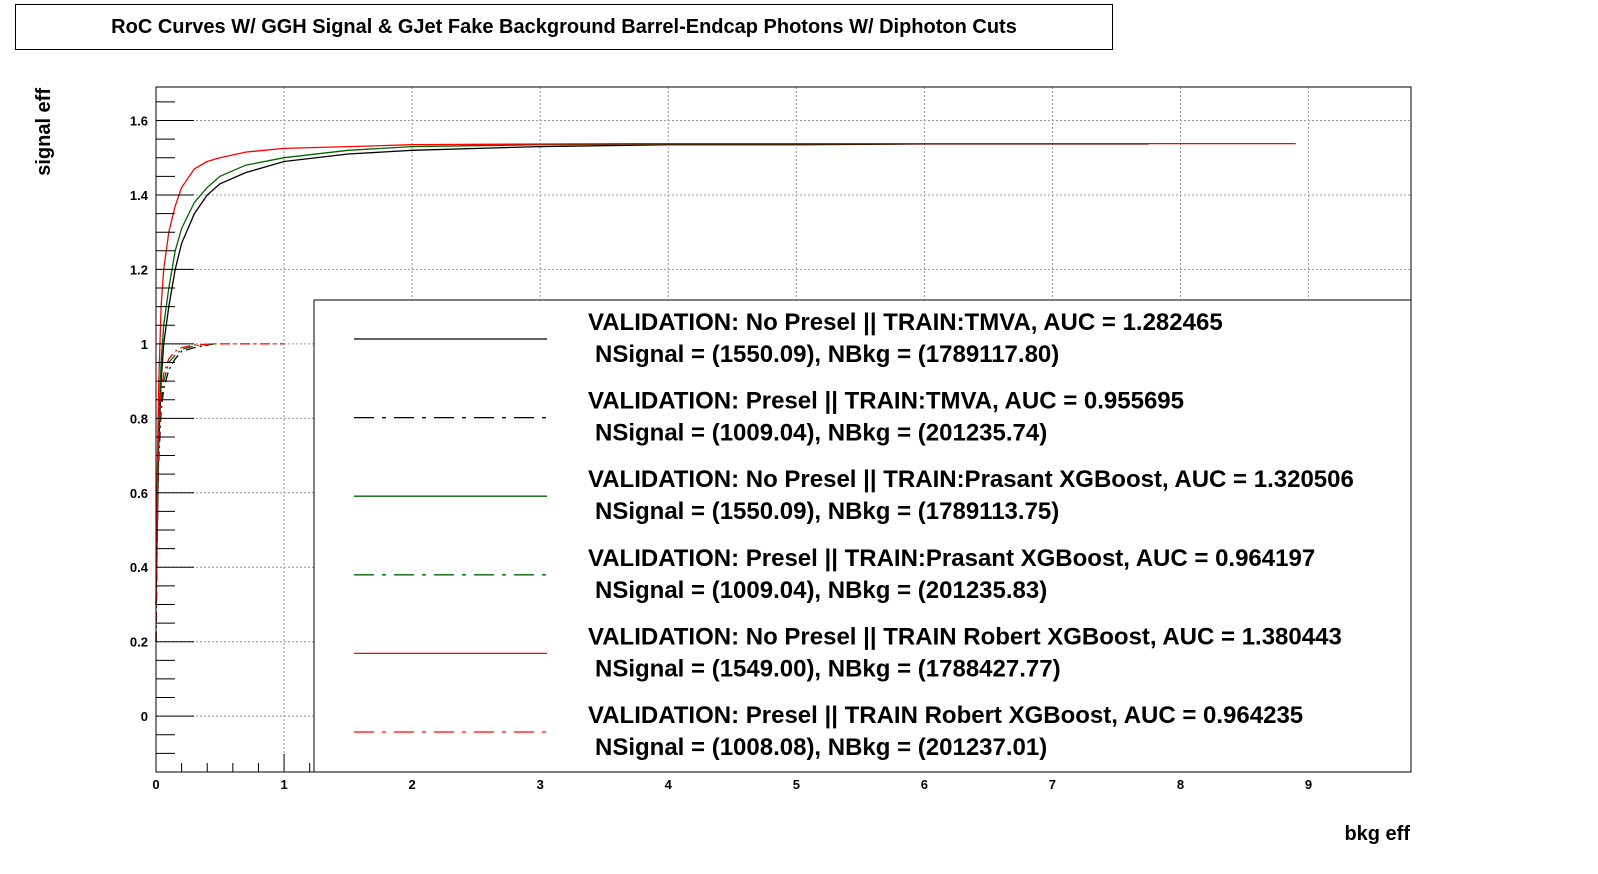 This screenshot has height=874, width=1598. Describe the element at coordinates (139, 418) in the screenshot. I see `y-tick-label: 0.8` at that location.